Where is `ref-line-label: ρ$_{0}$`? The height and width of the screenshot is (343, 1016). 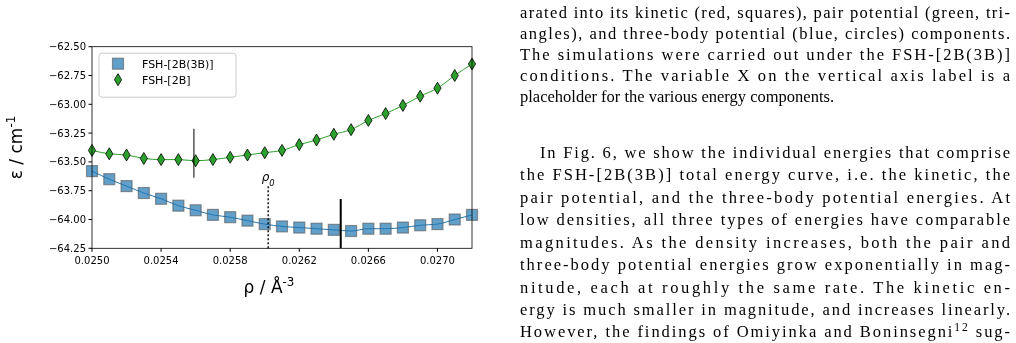 ref-line-label: ρ$_{0}$ is located at coordinates (268, 178).